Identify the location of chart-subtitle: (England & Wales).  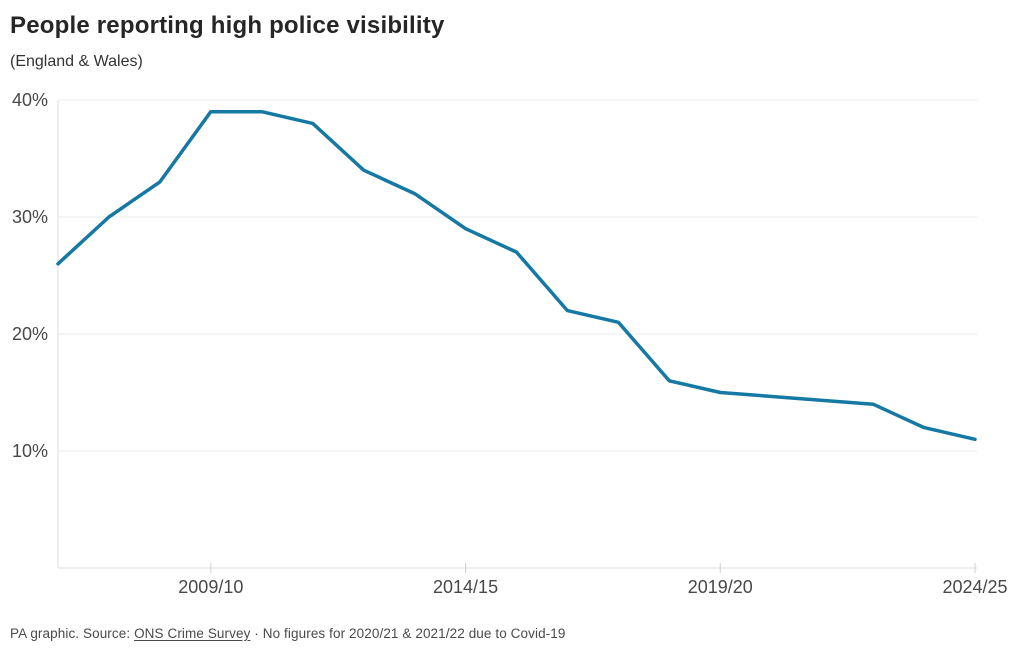
(76, 61).